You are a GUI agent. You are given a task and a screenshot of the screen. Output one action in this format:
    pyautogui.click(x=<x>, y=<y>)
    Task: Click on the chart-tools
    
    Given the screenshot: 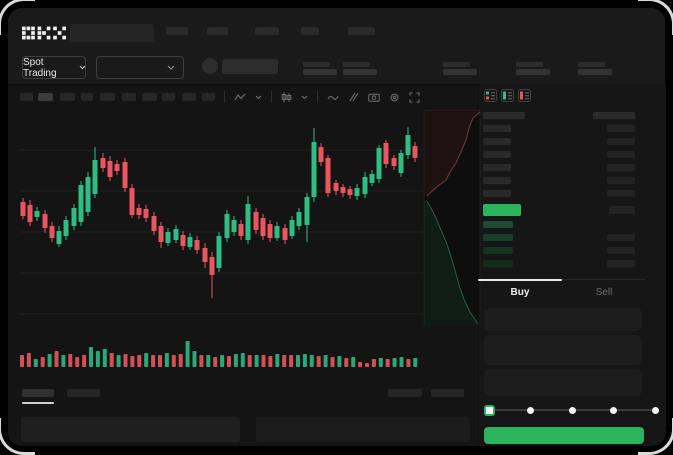 What is the action you would take?
    pyautogui.click(x=322, y=97)
    